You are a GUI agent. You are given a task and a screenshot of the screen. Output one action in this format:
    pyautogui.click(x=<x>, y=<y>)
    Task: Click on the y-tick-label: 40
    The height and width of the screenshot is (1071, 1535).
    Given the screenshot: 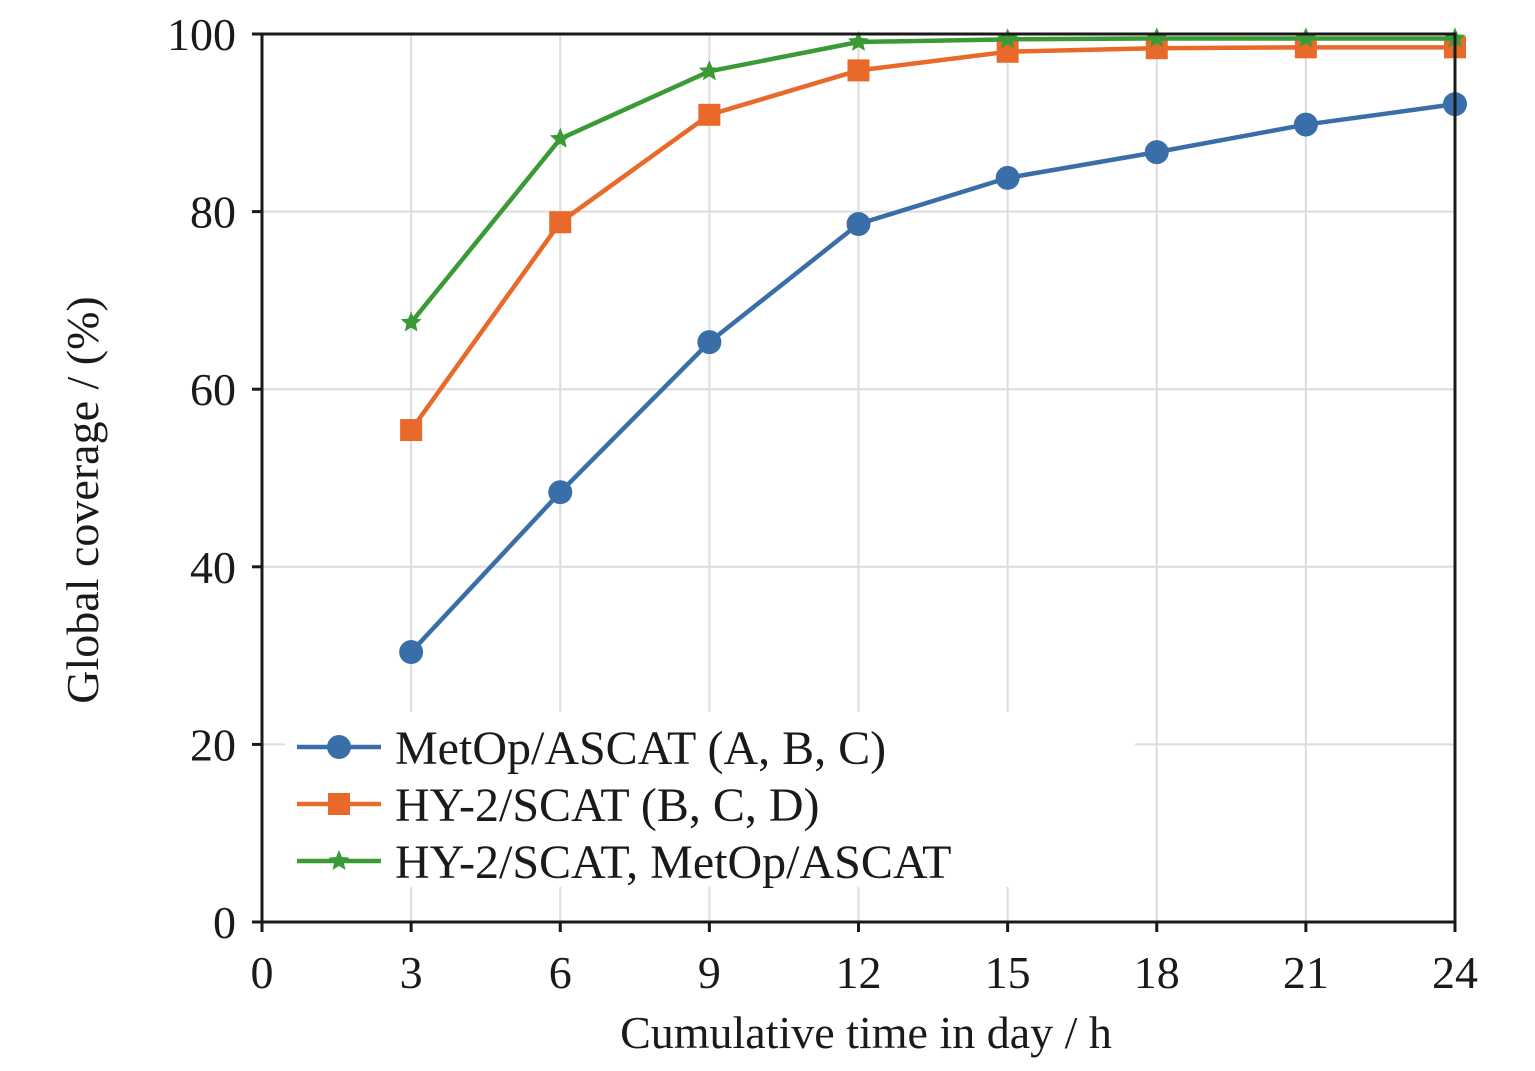 What is the action you would take?
    pyautogui.click(x=213, y=567)
    